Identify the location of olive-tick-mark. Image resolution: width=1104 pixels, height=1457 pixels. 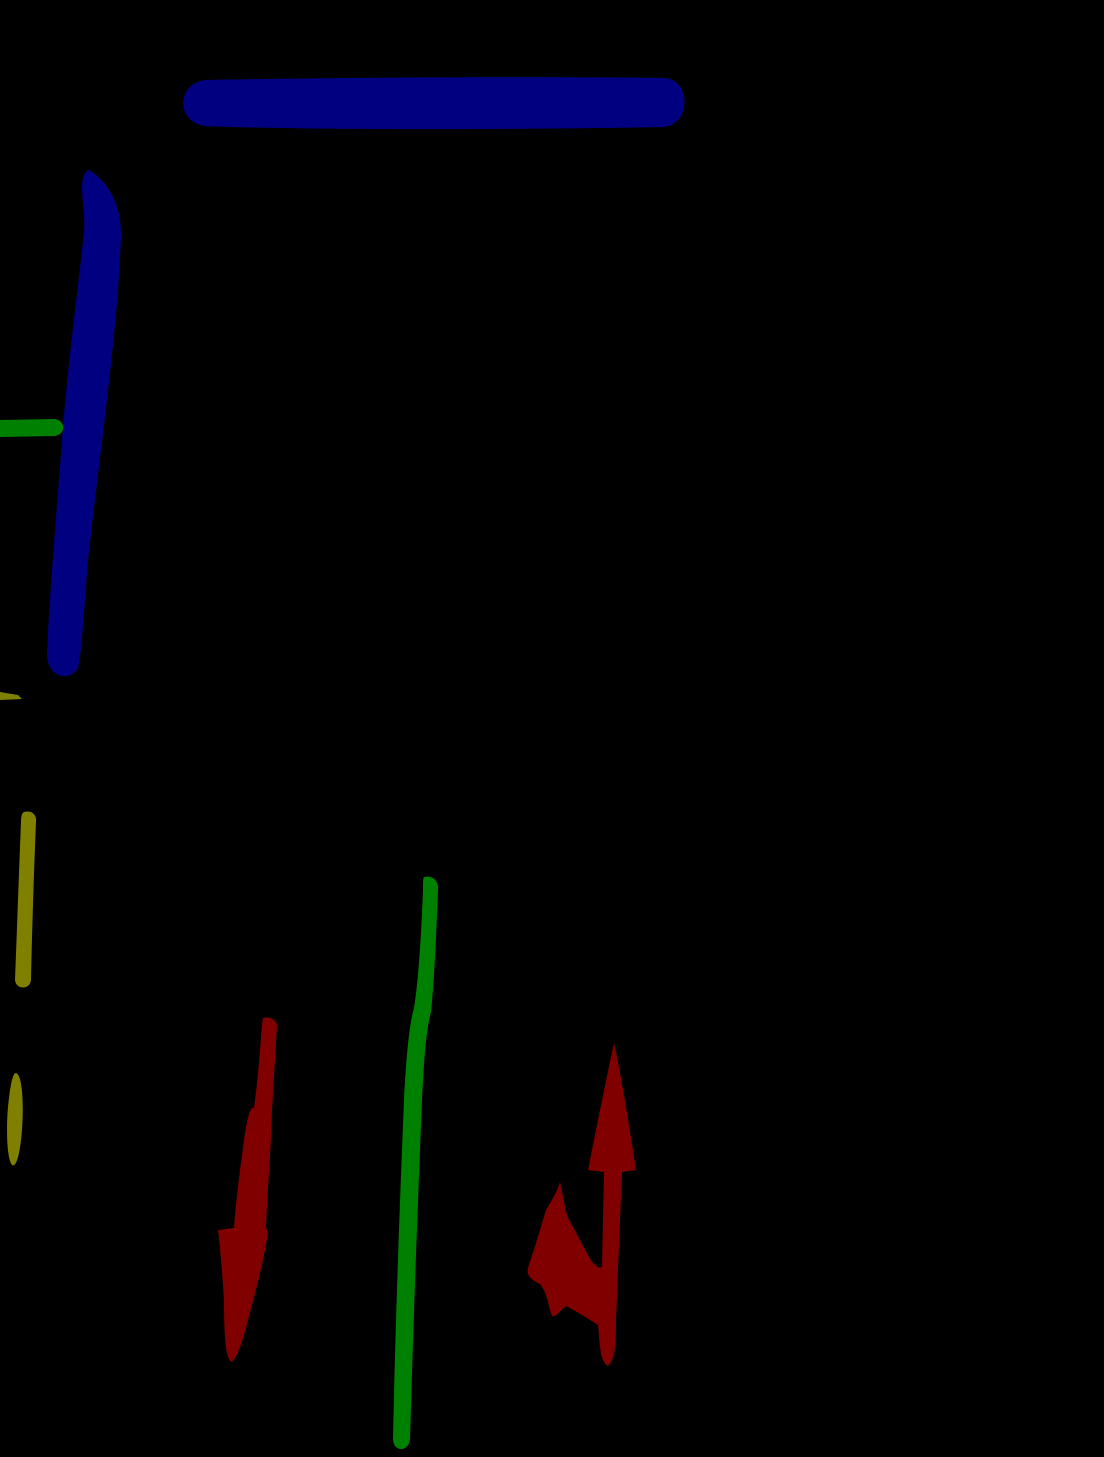
(11, 696).